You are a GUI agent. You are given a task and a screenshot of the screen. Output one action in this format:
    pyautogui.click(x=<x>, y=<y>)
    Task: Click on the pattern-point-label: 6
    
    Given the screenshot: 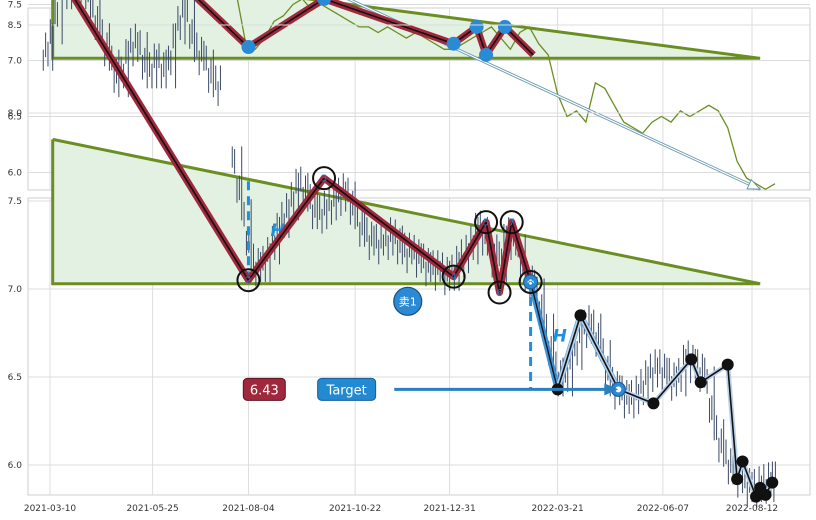 What is the action you would take?
    pyautogui.click(x=499, y=293)
    